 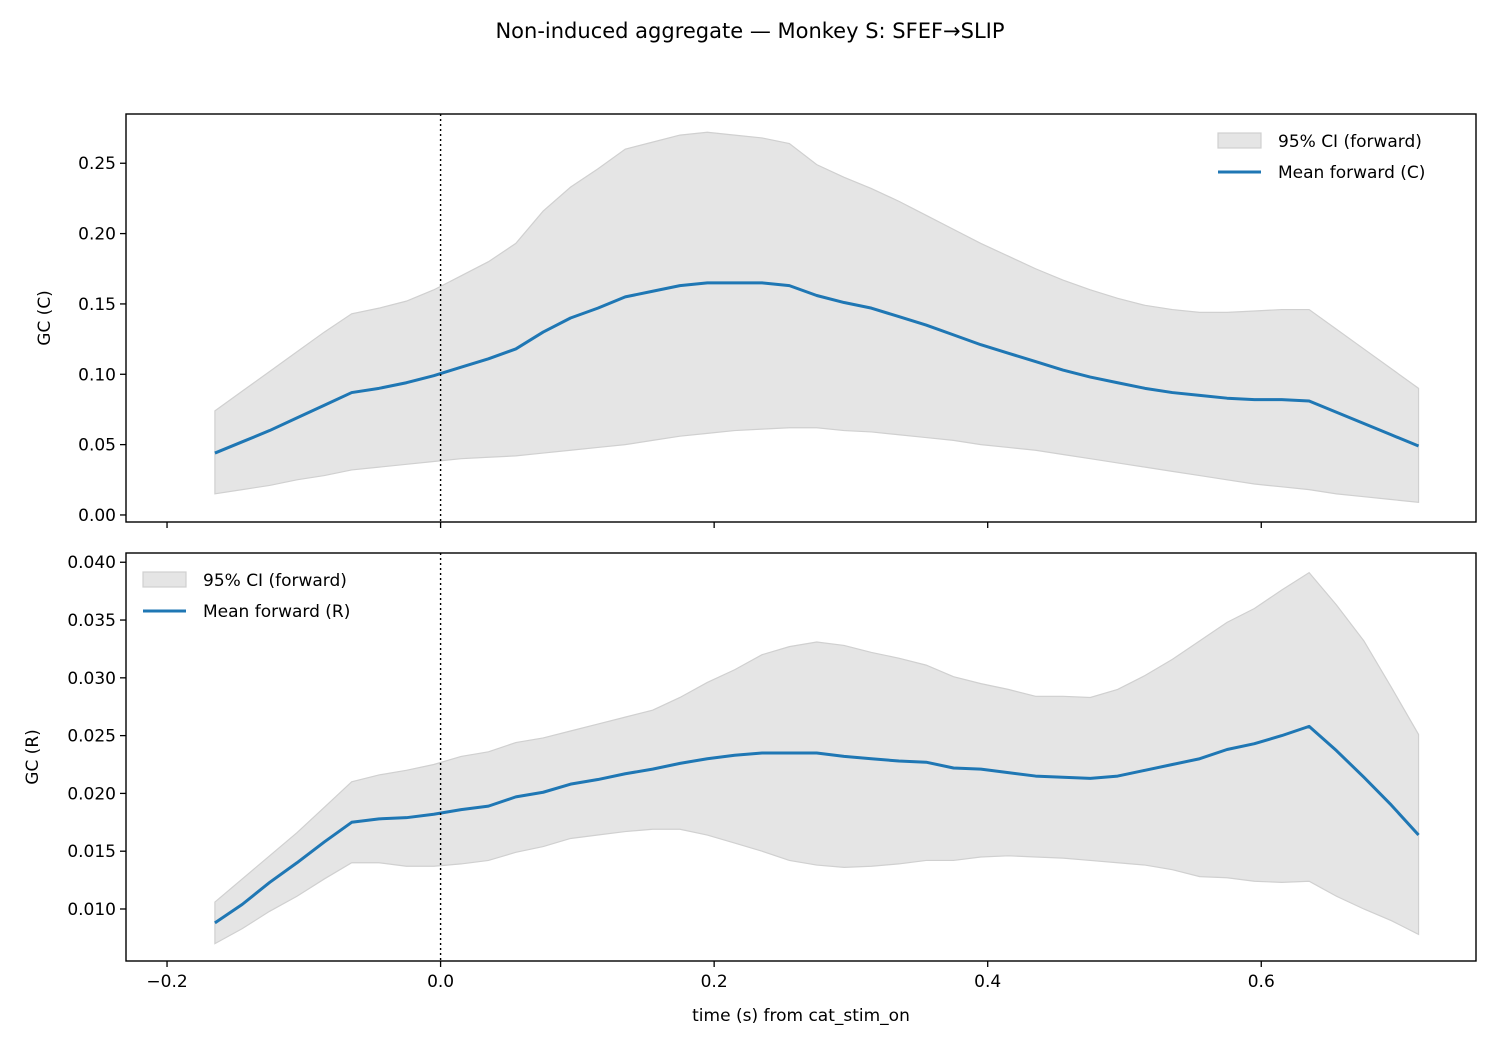 I want to click on y-tick-label: 0.10, so click(x=97, y=375).